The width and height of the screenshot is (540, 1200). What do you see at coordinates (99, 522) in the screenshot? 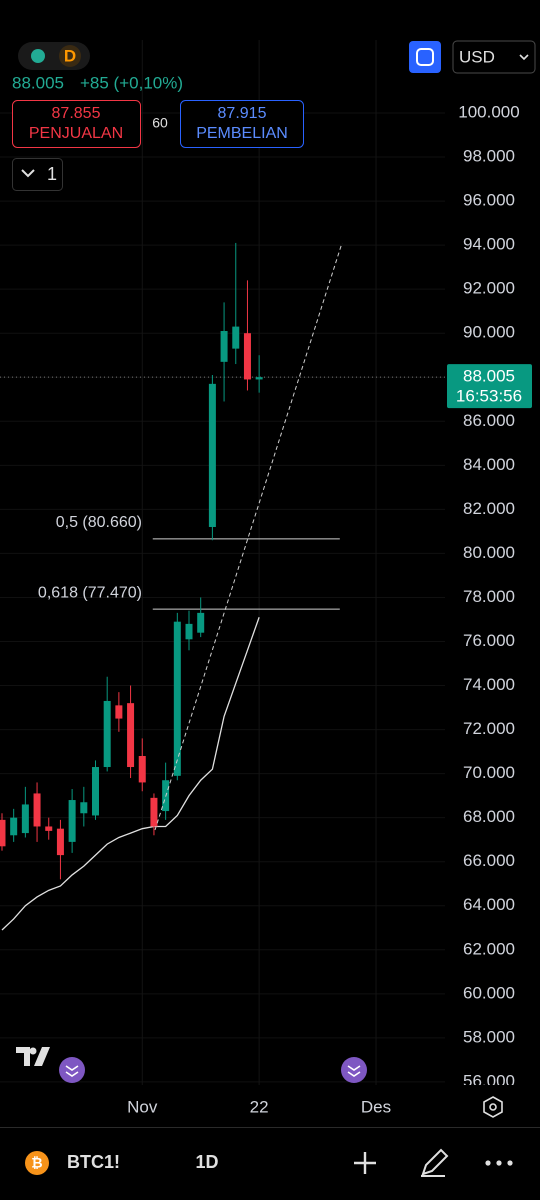
I see `fib-label: 0,5 (80.660)` at bounding box center [99, 522].